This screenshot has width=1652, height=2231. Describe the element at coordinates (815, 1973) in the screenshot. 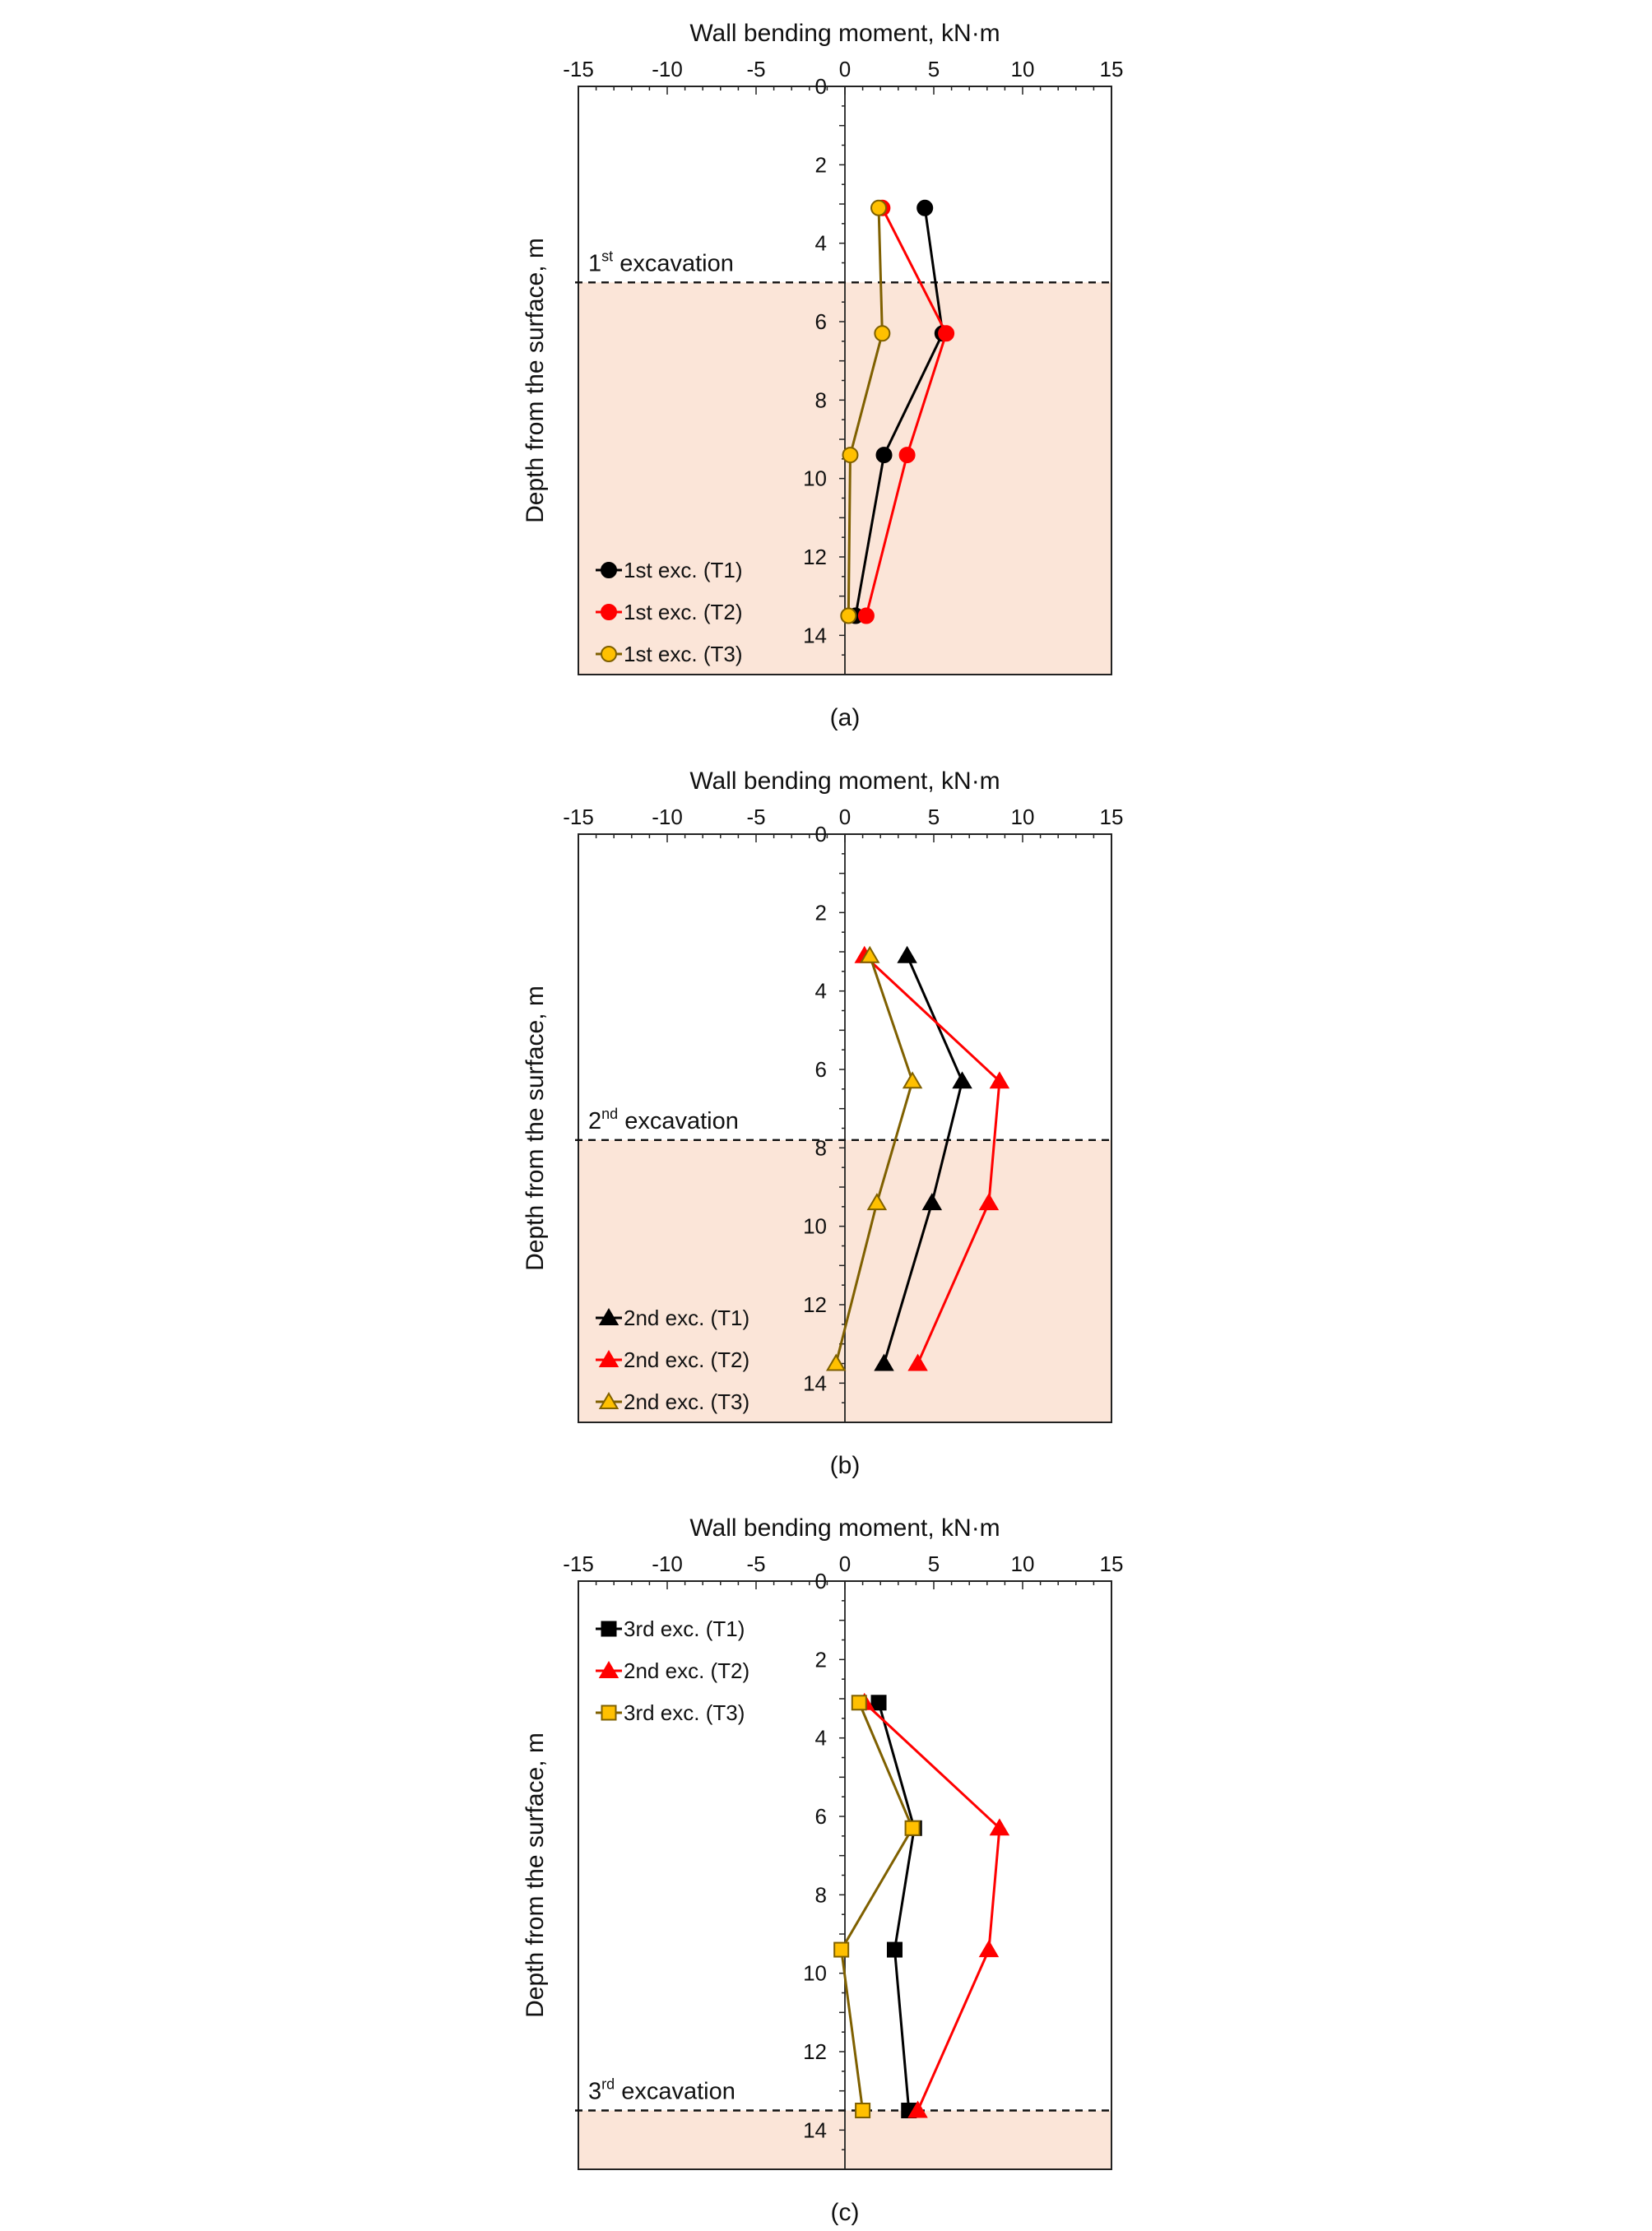

I see `y-tick-label: 10` at that location.